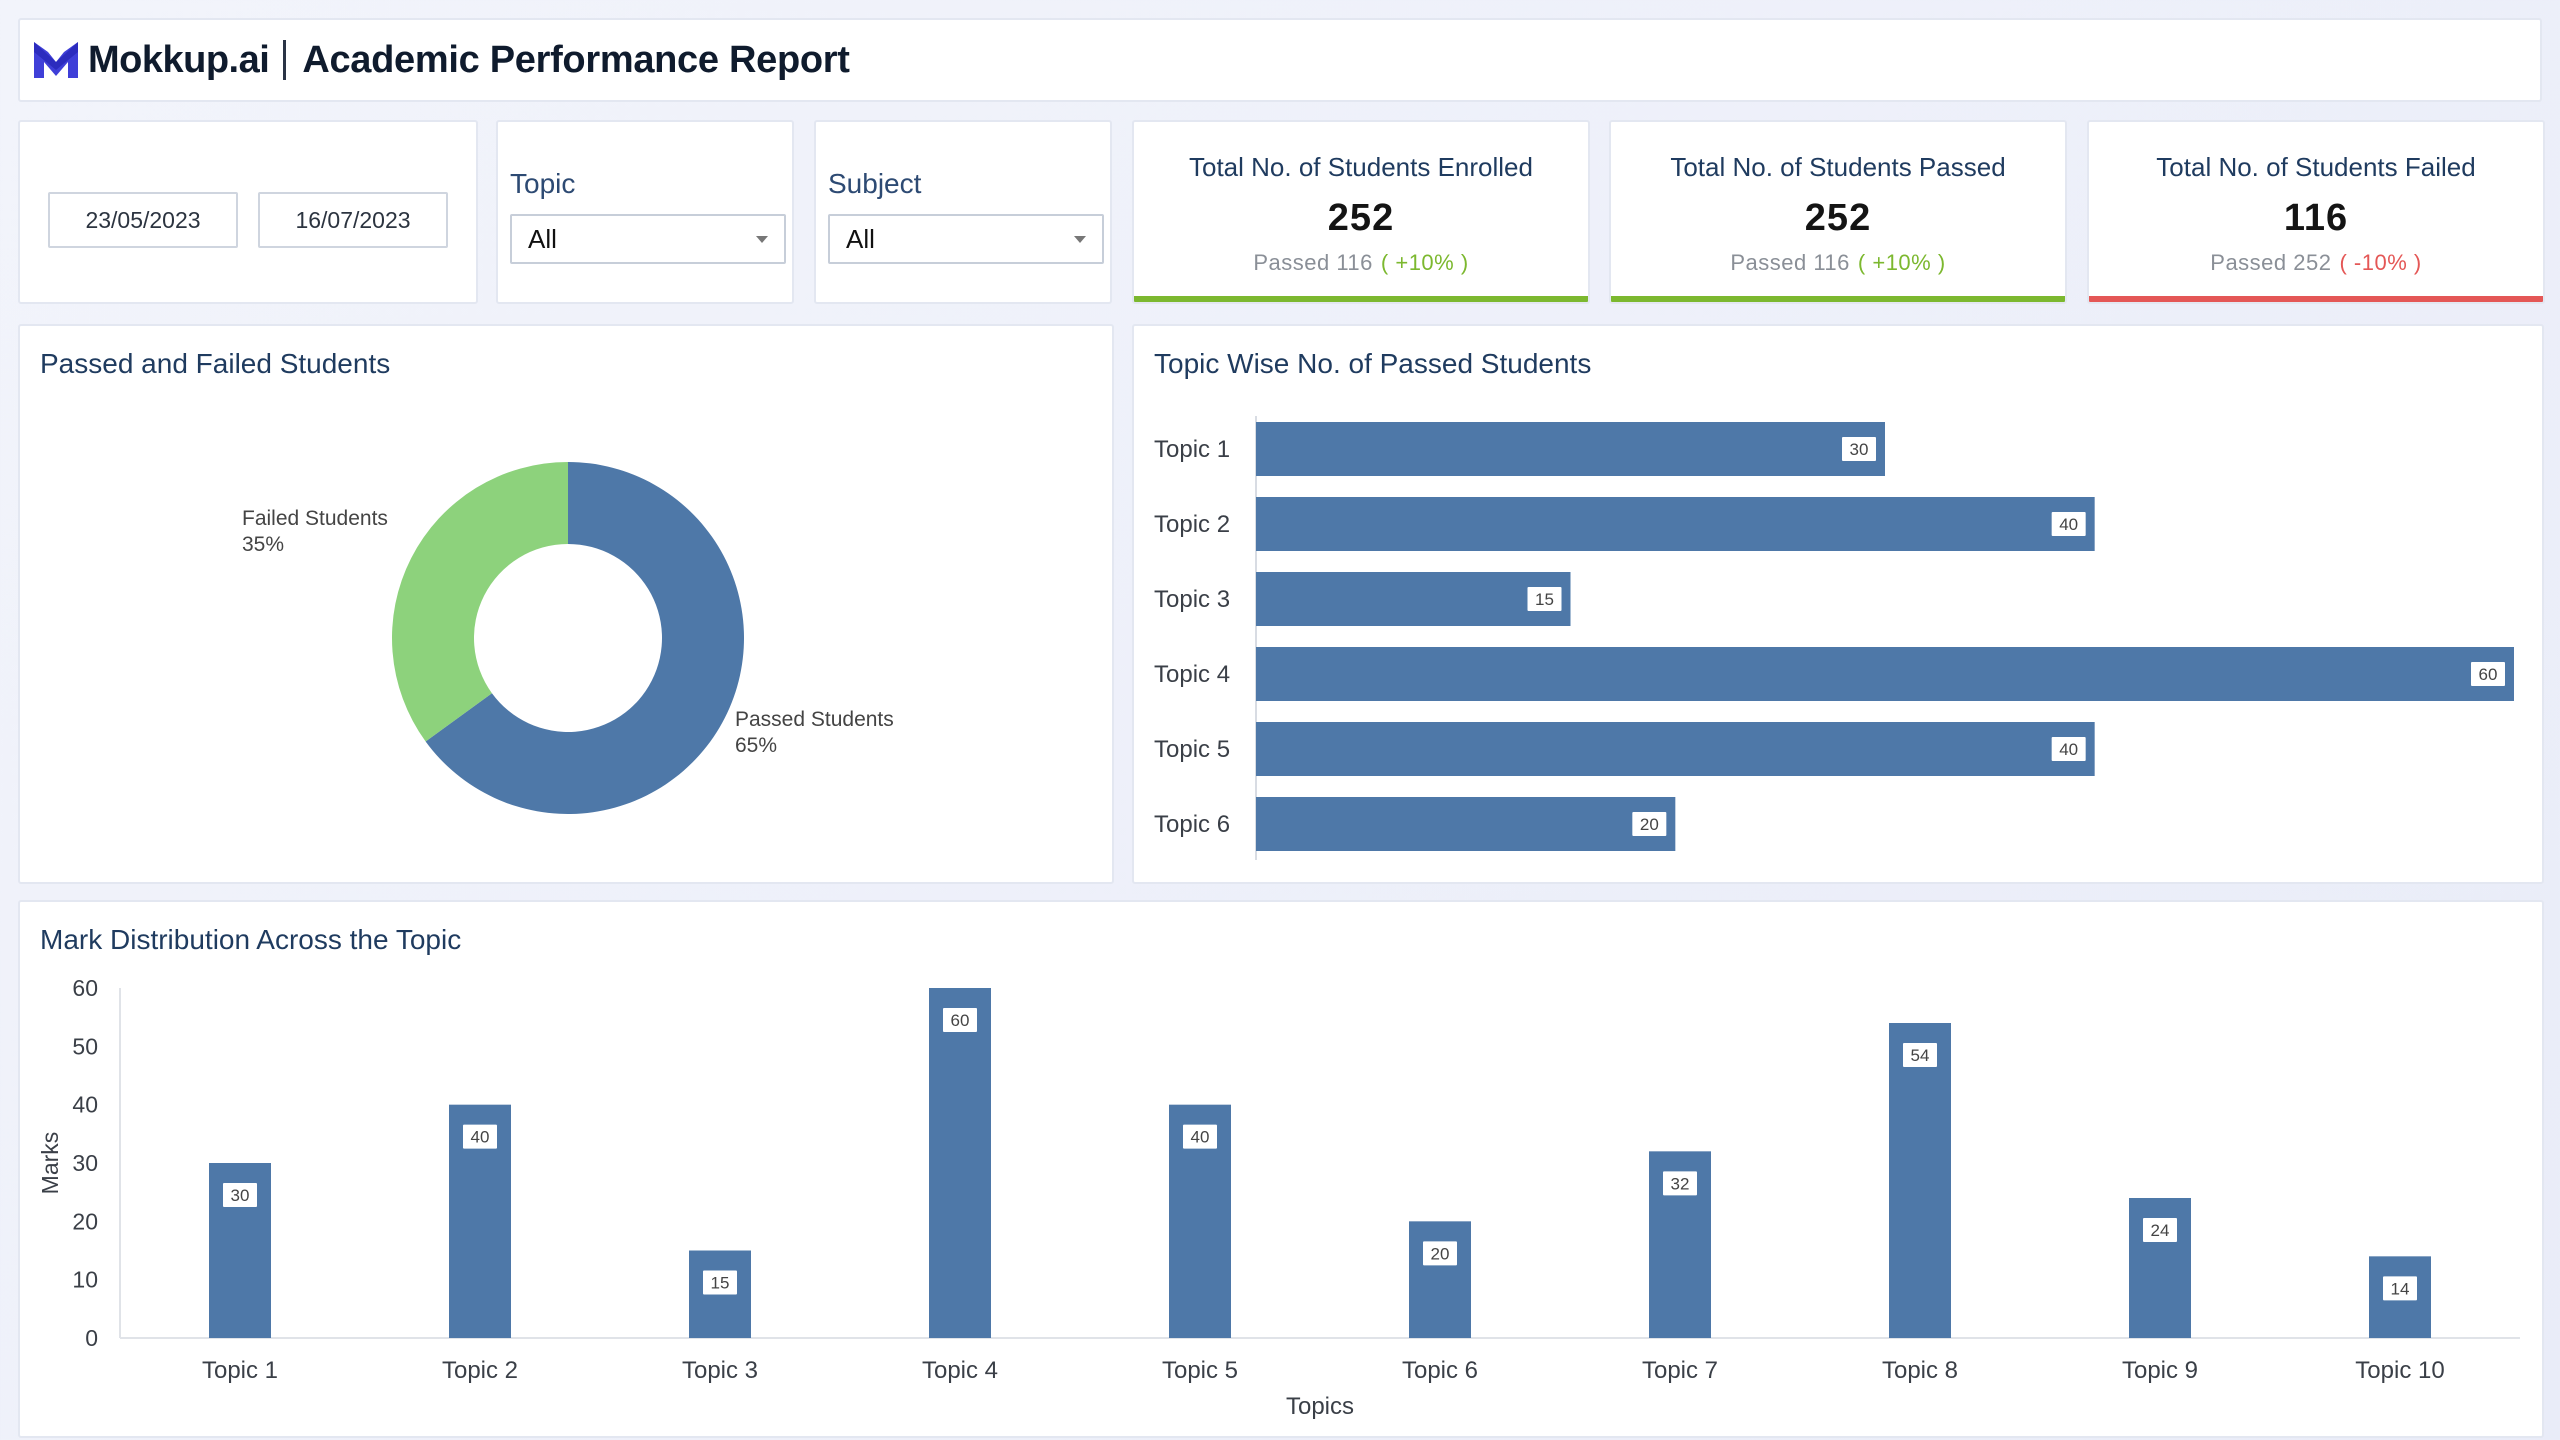 The width and height of the screenshot is (2560, 1440). I want to click on date-range-filter: 23/05/2023 16/07/2023, so click(248, 212).